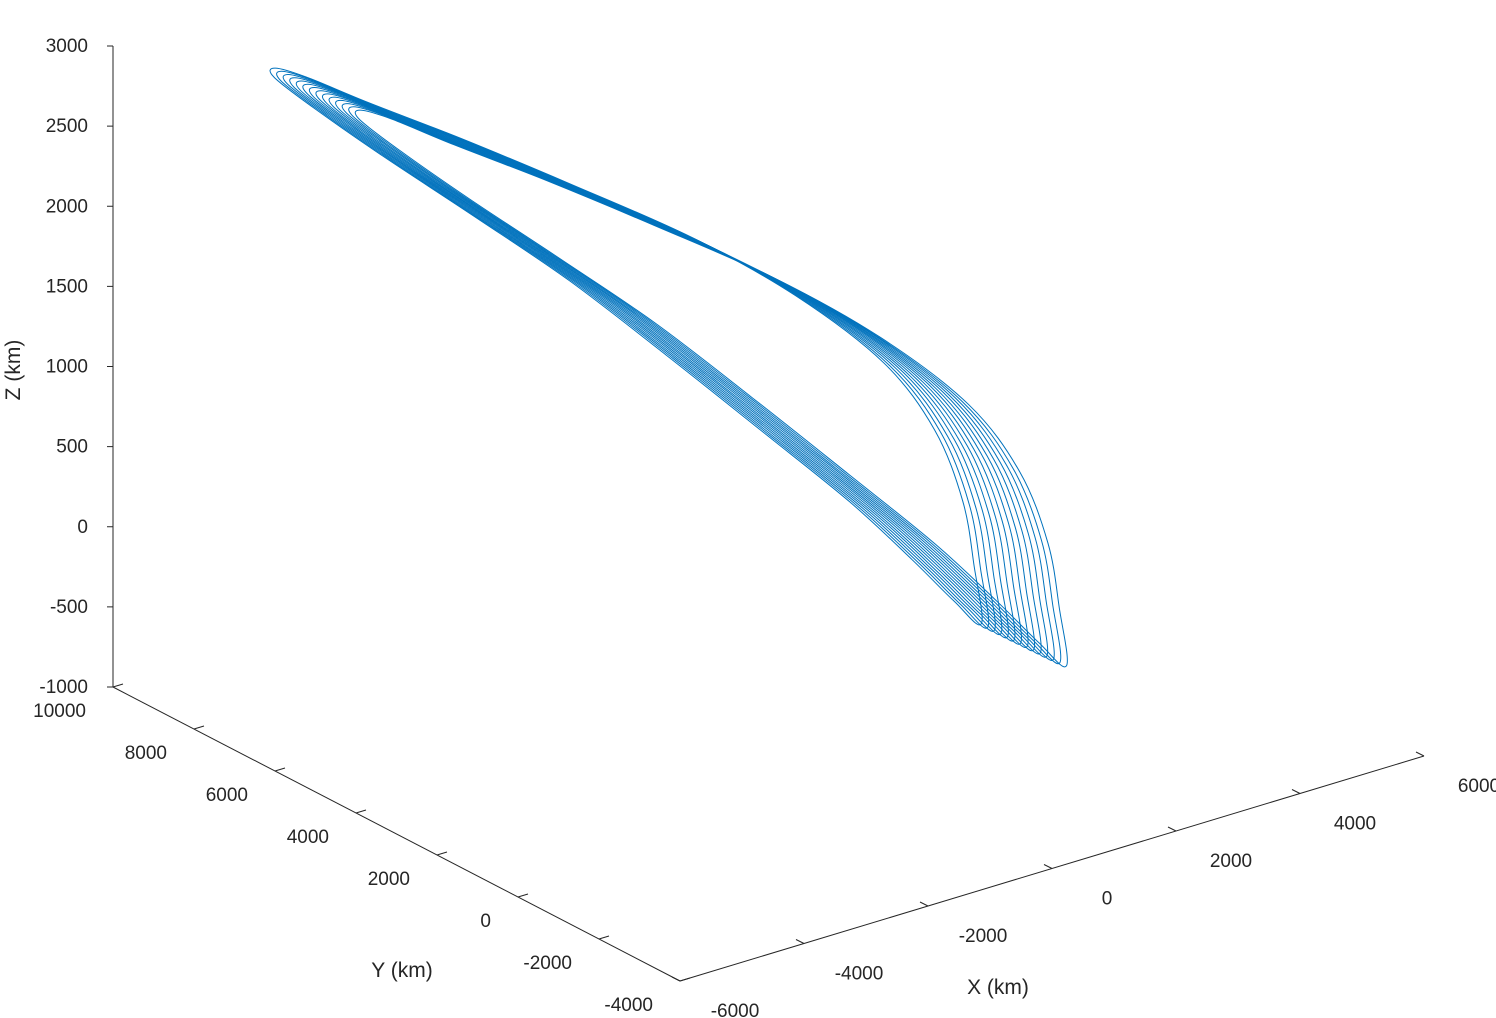 The image size is (1496, 1018). I want to click on z-tick-label: 1000, so click(67, 367).